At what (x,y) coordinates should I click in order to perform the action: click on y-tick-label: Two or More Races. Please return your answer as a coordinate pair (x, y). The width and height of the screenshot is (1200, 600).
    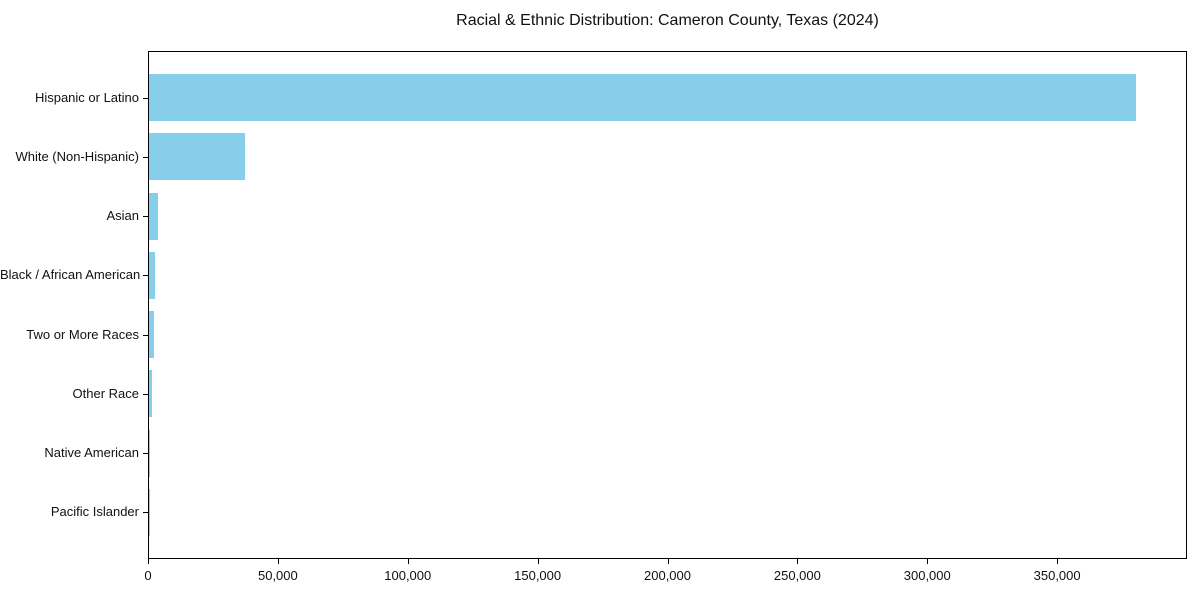
    Looking at the image, I should click on (82, 334).